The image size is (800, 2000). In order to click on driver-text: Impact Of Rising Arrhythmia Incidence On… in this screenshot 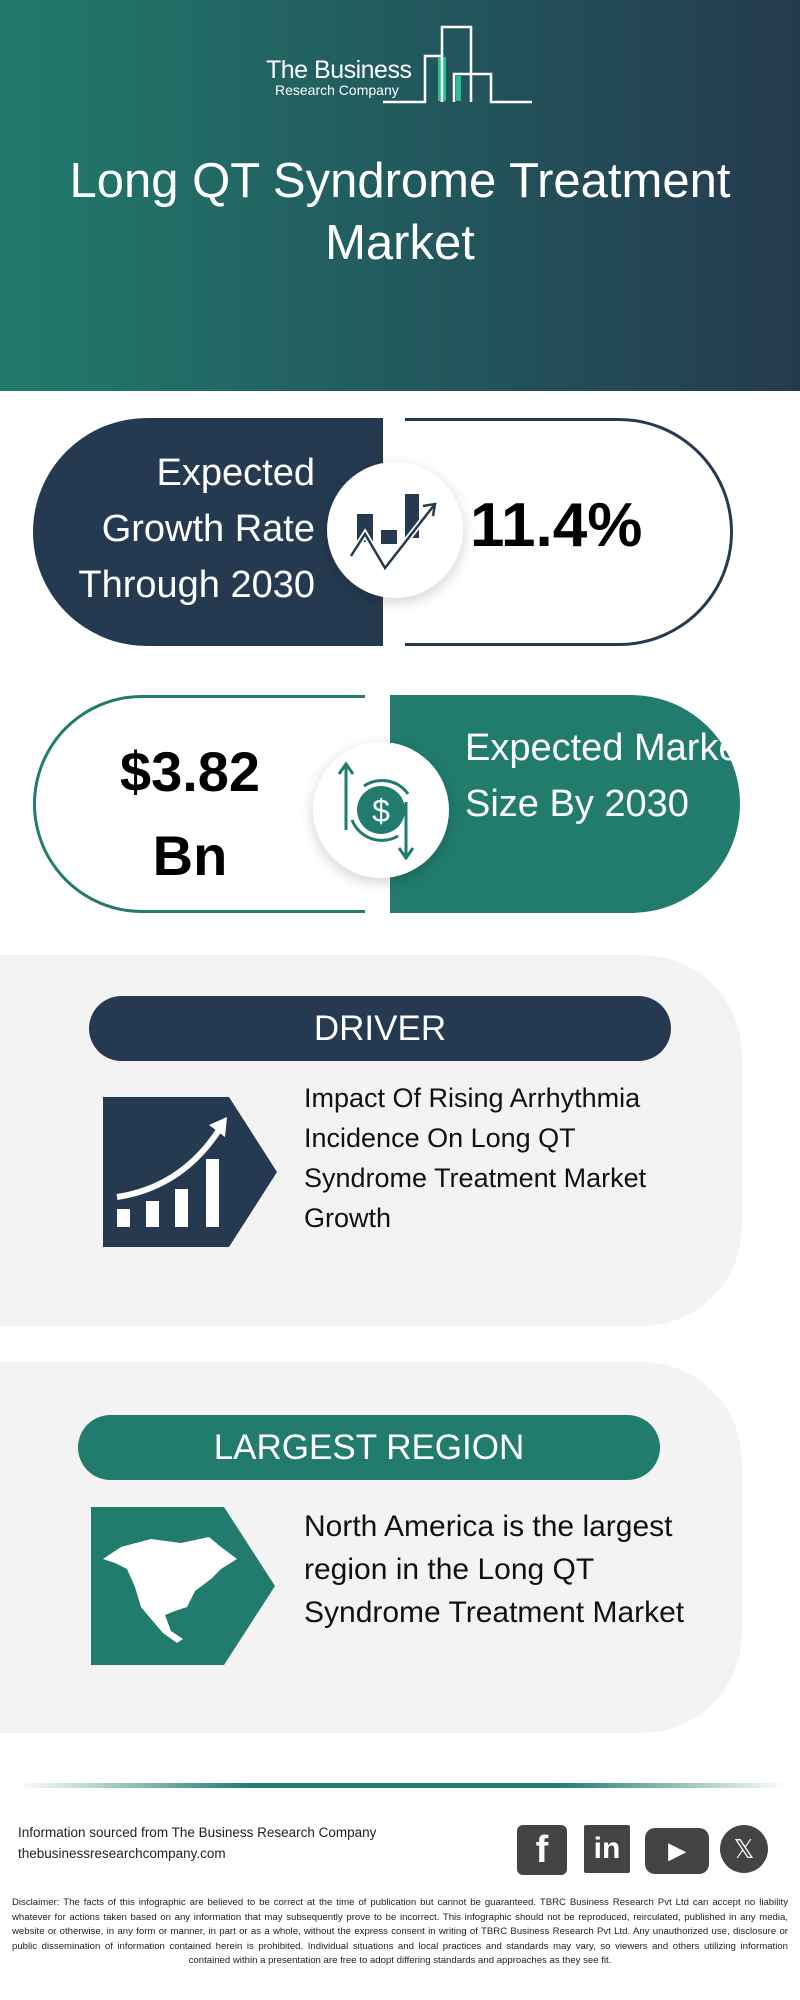, I will do `click(475, 1158)`.